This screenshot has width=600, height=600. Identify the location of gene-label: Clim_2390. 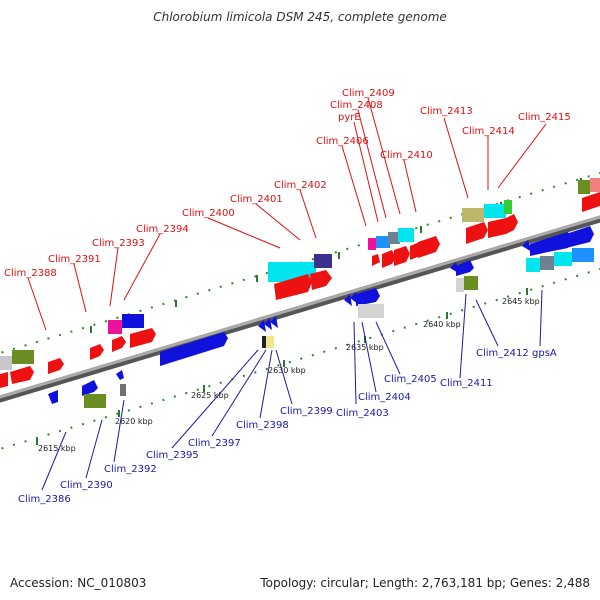
(86, 485).